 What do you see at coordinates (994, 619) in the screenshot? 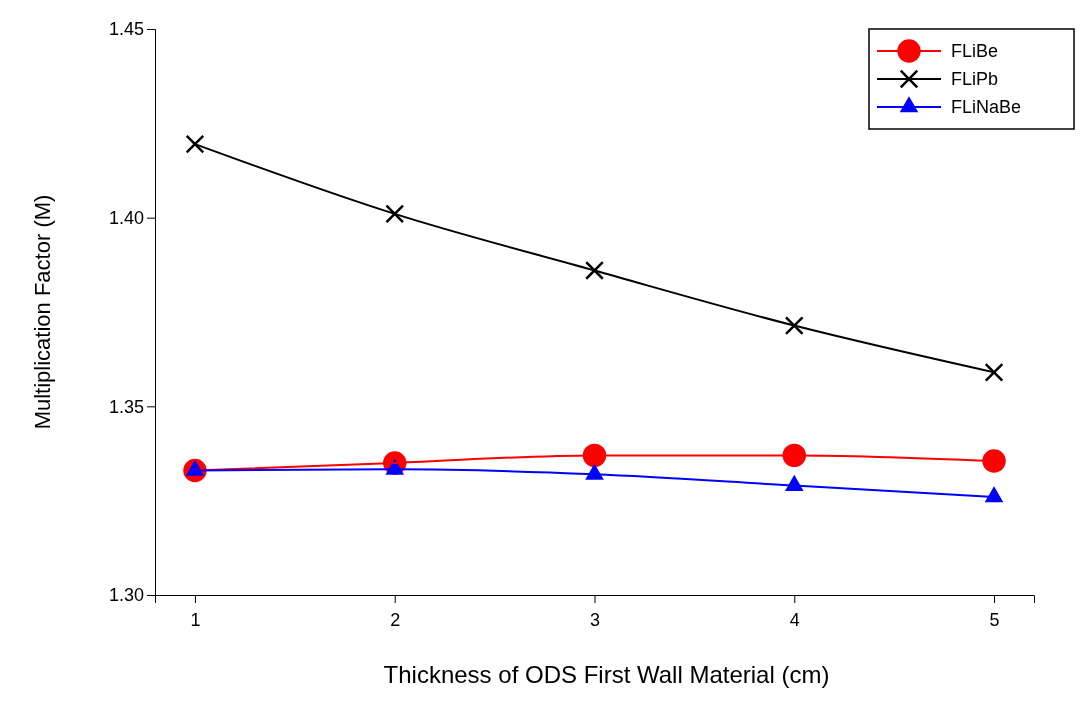
I see `x-tick-label: 5` at bounding box center [994, 619].